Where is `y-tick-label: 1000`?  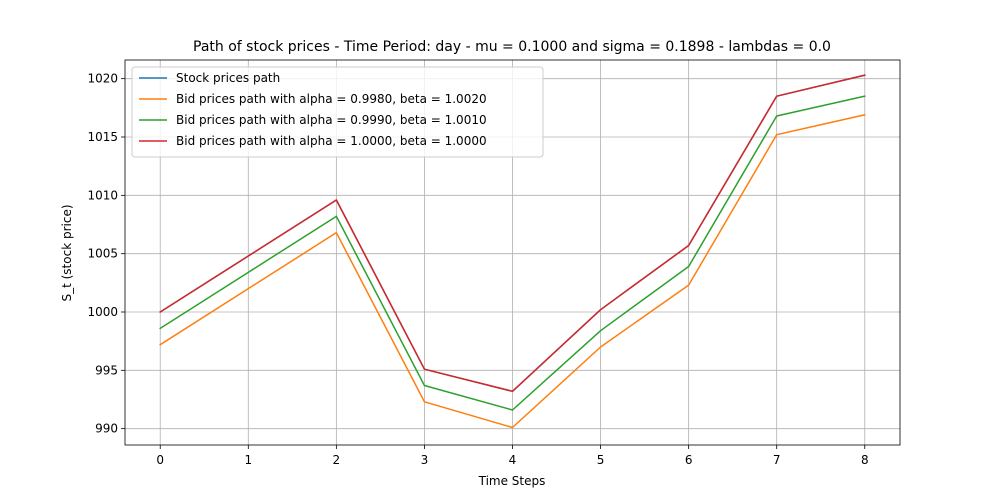
y-tick-label: 1000 is located at coordinates (102, 312).